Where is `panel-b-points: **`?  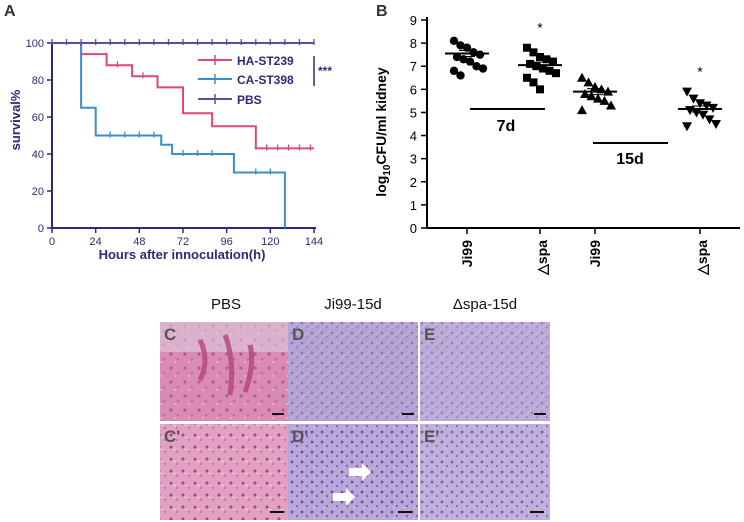
panel-b-points: ** is located at coordinates (583, 76).